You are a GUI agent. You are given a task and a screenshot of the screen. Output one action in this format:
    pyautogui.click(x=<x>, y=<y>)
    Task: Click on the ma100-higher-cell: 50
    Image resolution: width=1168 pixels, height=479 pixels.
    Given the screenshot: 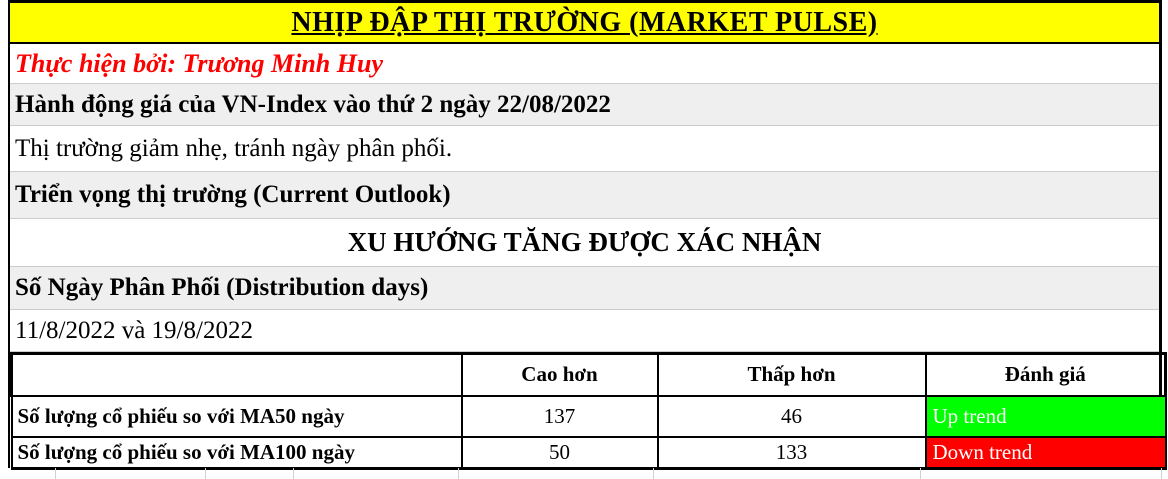 What is the action you would take?
    pyautogui.click(x=559, y=452)
    